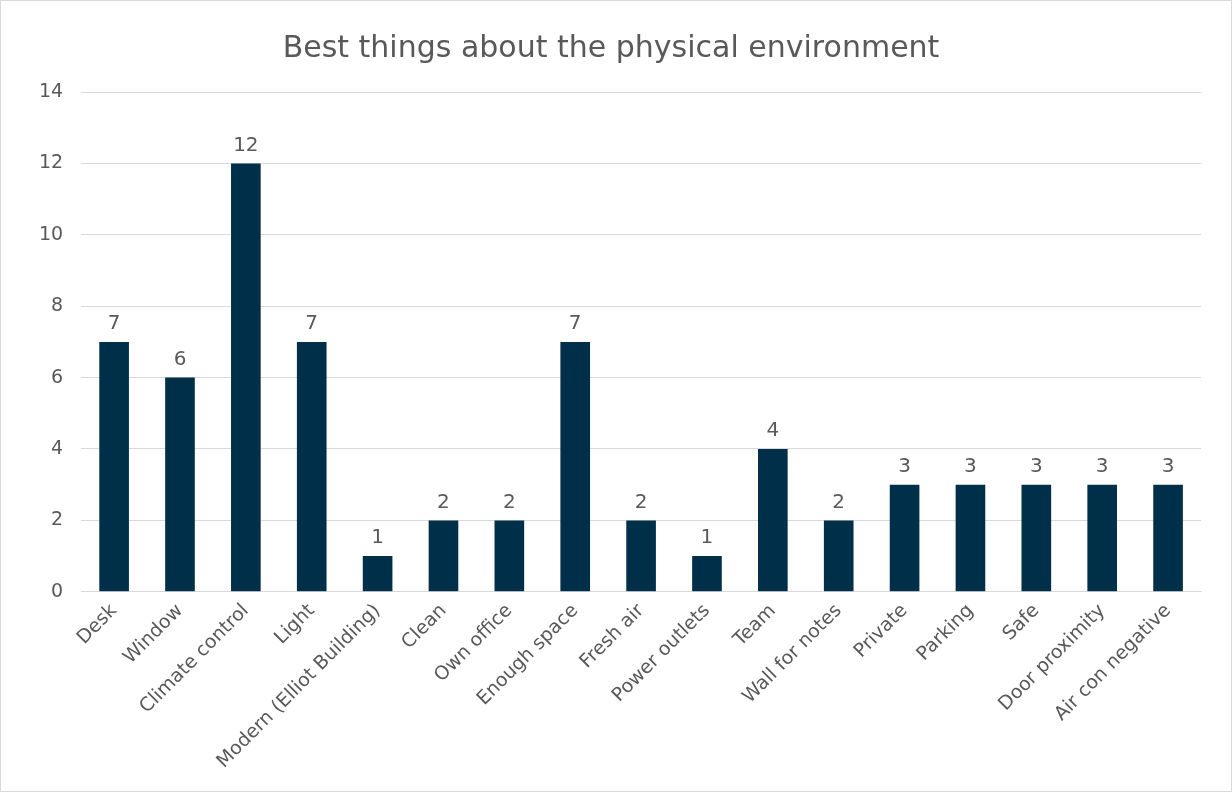  I want to click on y-tick-label: 0, so click(57, 589).